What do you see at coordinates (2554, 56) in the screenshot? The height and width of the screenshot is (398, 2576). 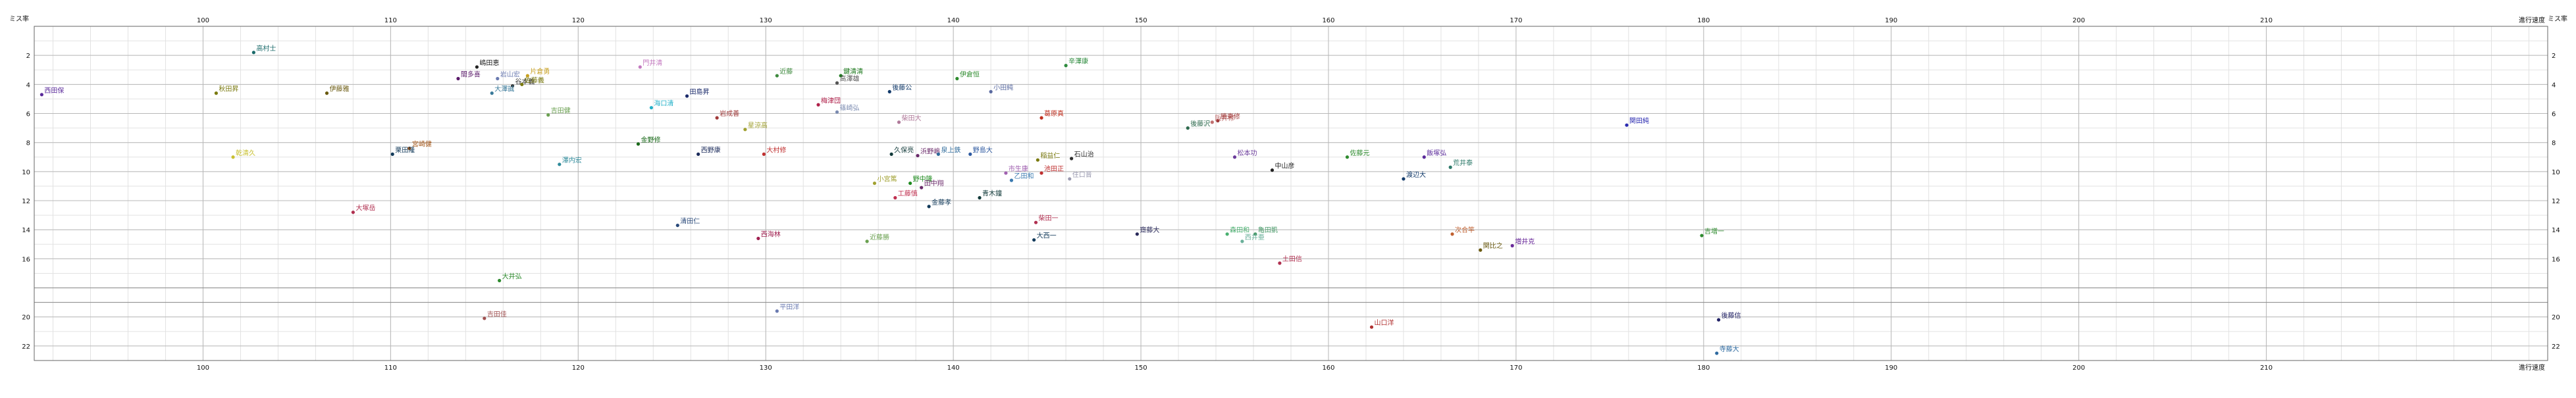 I see `y-tick-label-right: 2` at bounding box center [2554, 56].